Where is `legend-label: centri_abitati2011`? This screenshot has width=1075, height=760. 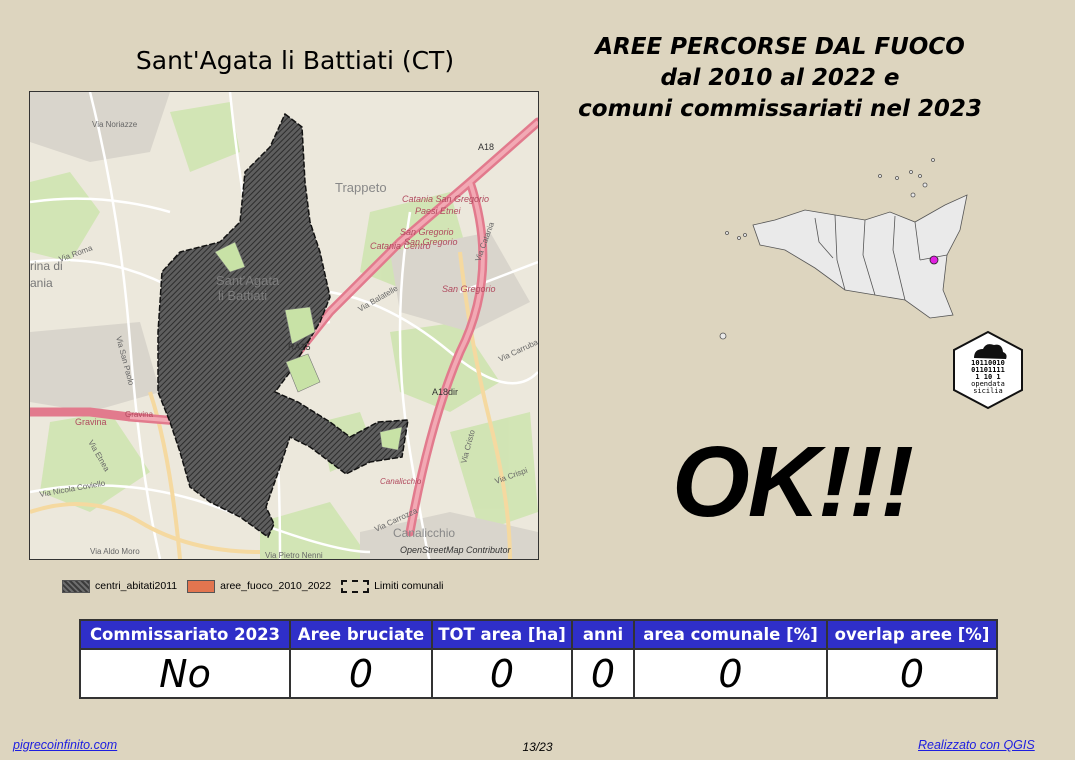
legend-label: centri_abitati2011 is located at coordinates (136, 586).